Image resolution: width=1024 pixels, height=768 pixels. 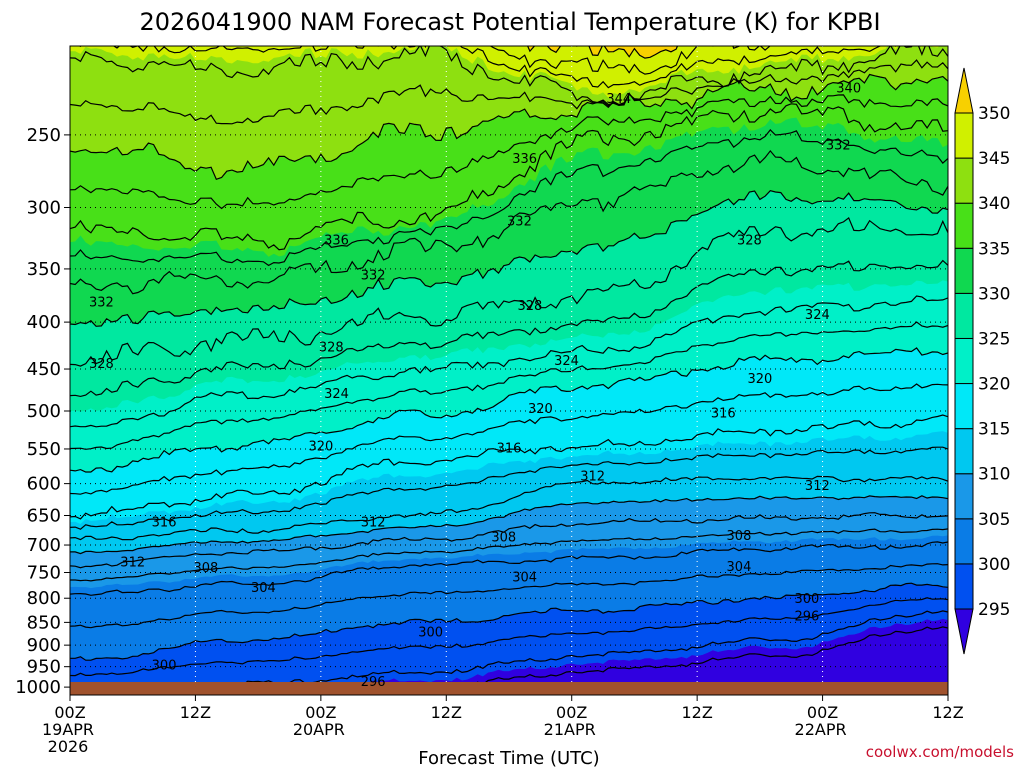 I want to click on fill-band-below, so click(x=542, y=656).